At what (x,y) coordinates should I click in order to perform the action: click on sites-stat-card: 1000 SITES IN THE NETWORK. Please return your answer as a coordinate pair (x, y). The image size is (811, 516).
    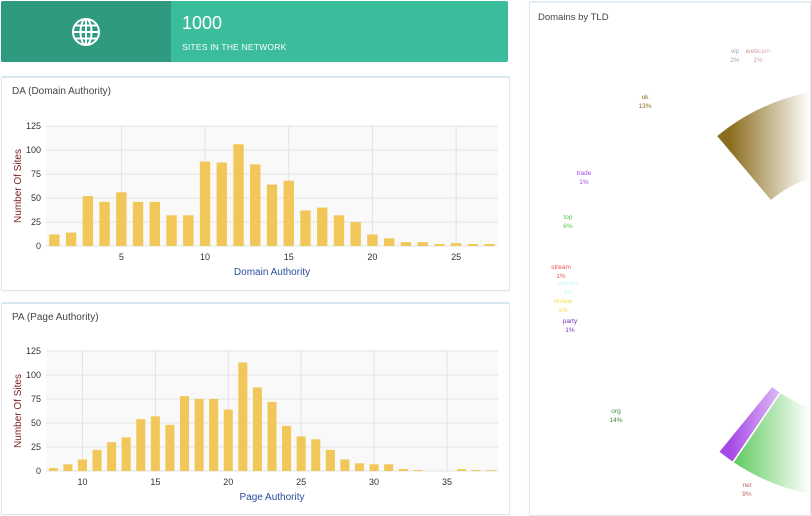
    Looking at the image, I should click on (254, 31).